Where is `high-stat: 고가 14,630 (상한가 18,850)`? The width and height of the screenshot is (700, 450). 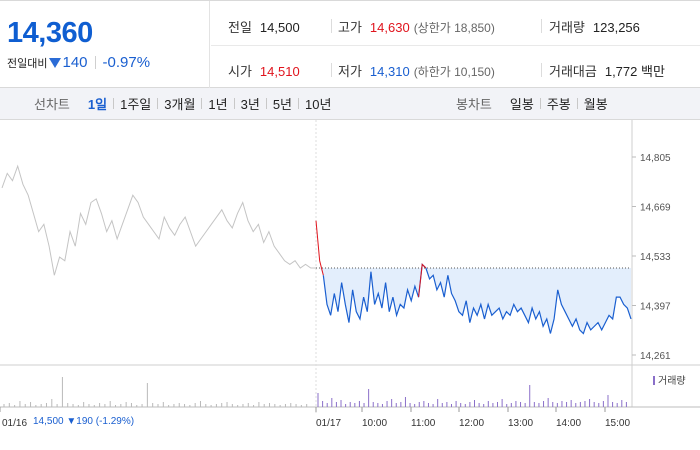
high-stat: 고가 14,630 (상한가 18,850) is located at coordinates (416, 26).